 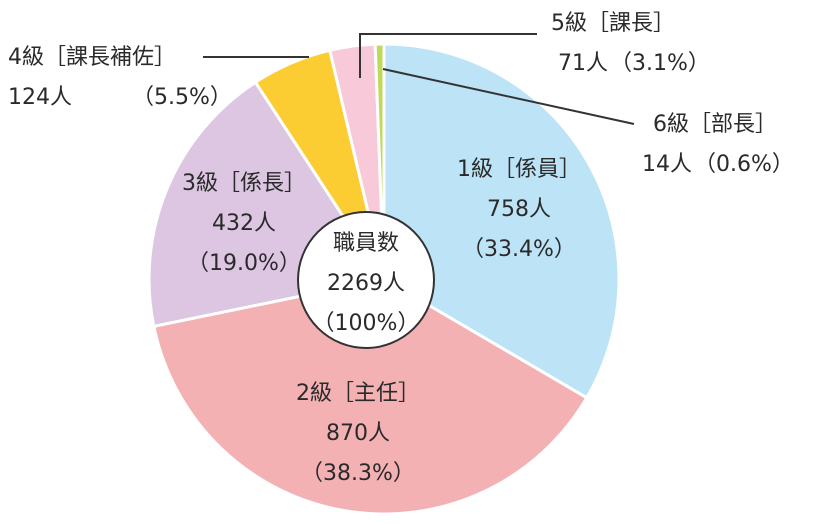 I want to click on slice-6-percent: （0.6%）, so click(x=744, y=164).